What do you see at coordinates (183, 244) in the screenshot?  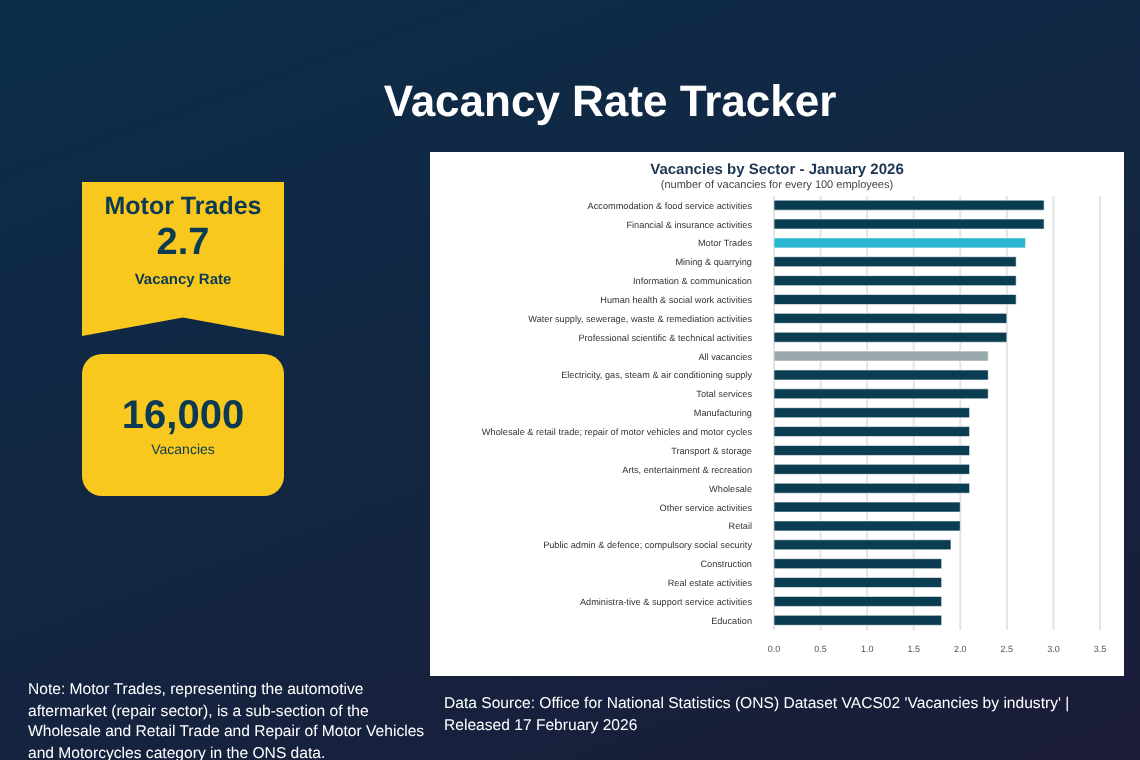 I see `text: 2.7` at bounding box center [183, 244].